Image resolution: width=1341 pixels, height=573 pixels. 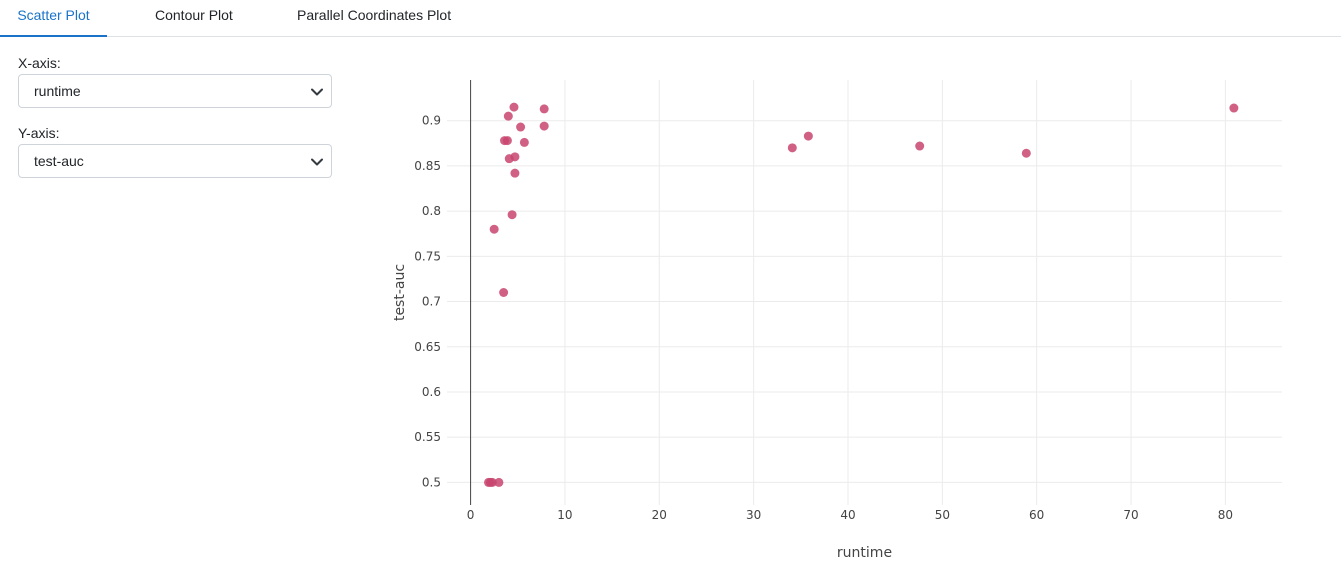 What do you see at coordinates (427, 347) in the screenshot?
I see `y-tick-label: 0.65` at bounding box center [427, 347].